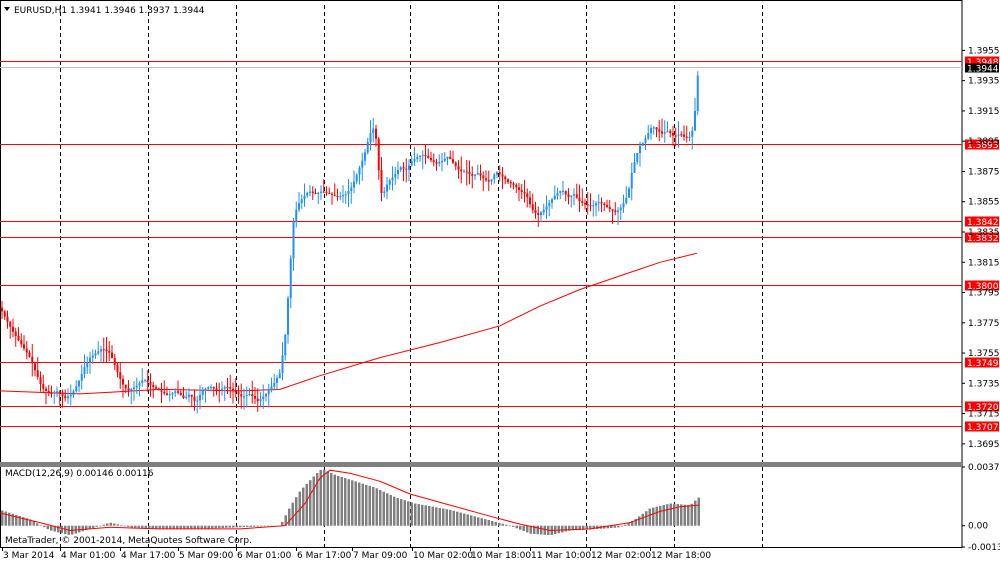 The height and width of the screenshot is (563, 1000). Describe the element at coordinates (984, 324) in the screenshot. I see `price-tick-label: 1.3775` at that location.